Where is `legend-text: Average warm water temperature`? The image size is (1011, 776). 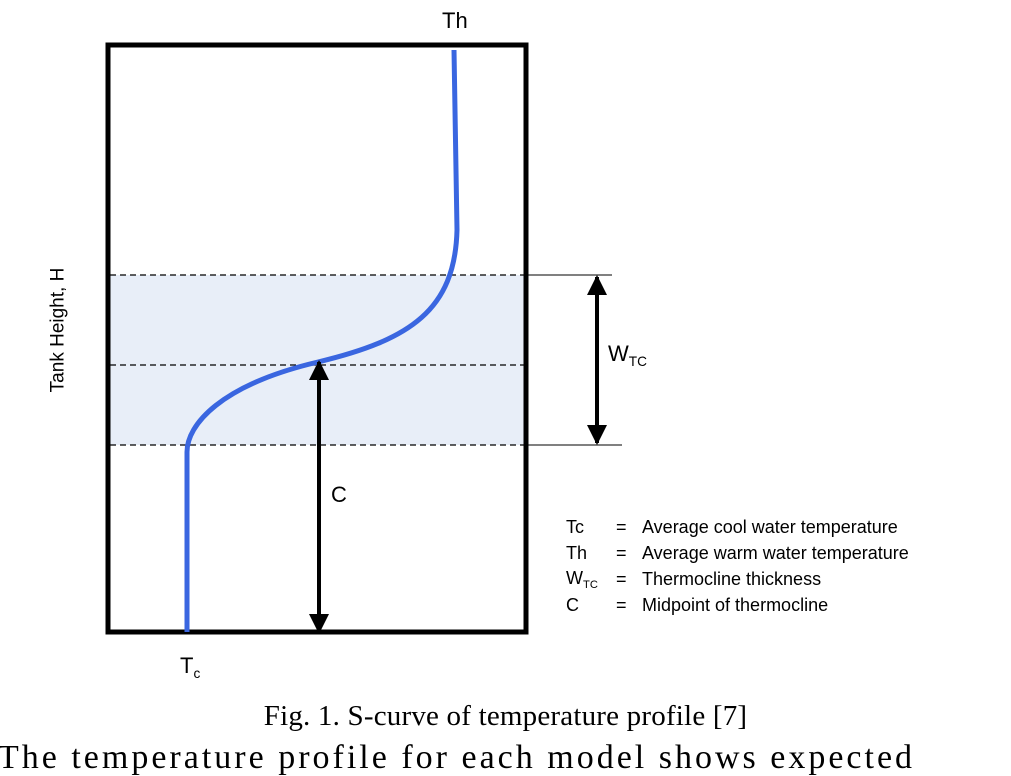 legend-text: Average warm water temperature is located at coordinates (775, 552).